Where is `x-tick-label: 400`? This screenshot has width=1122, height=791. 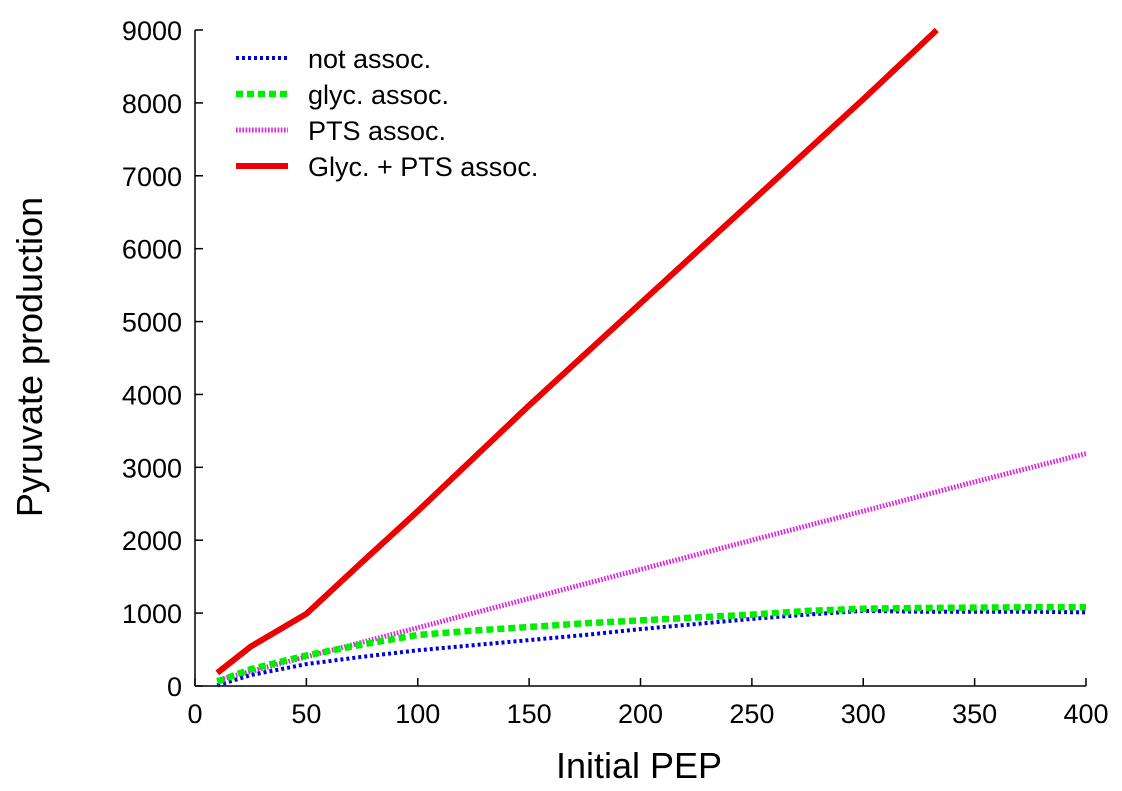 x-tick-label: 400 is located at coordinates (1085, 714).